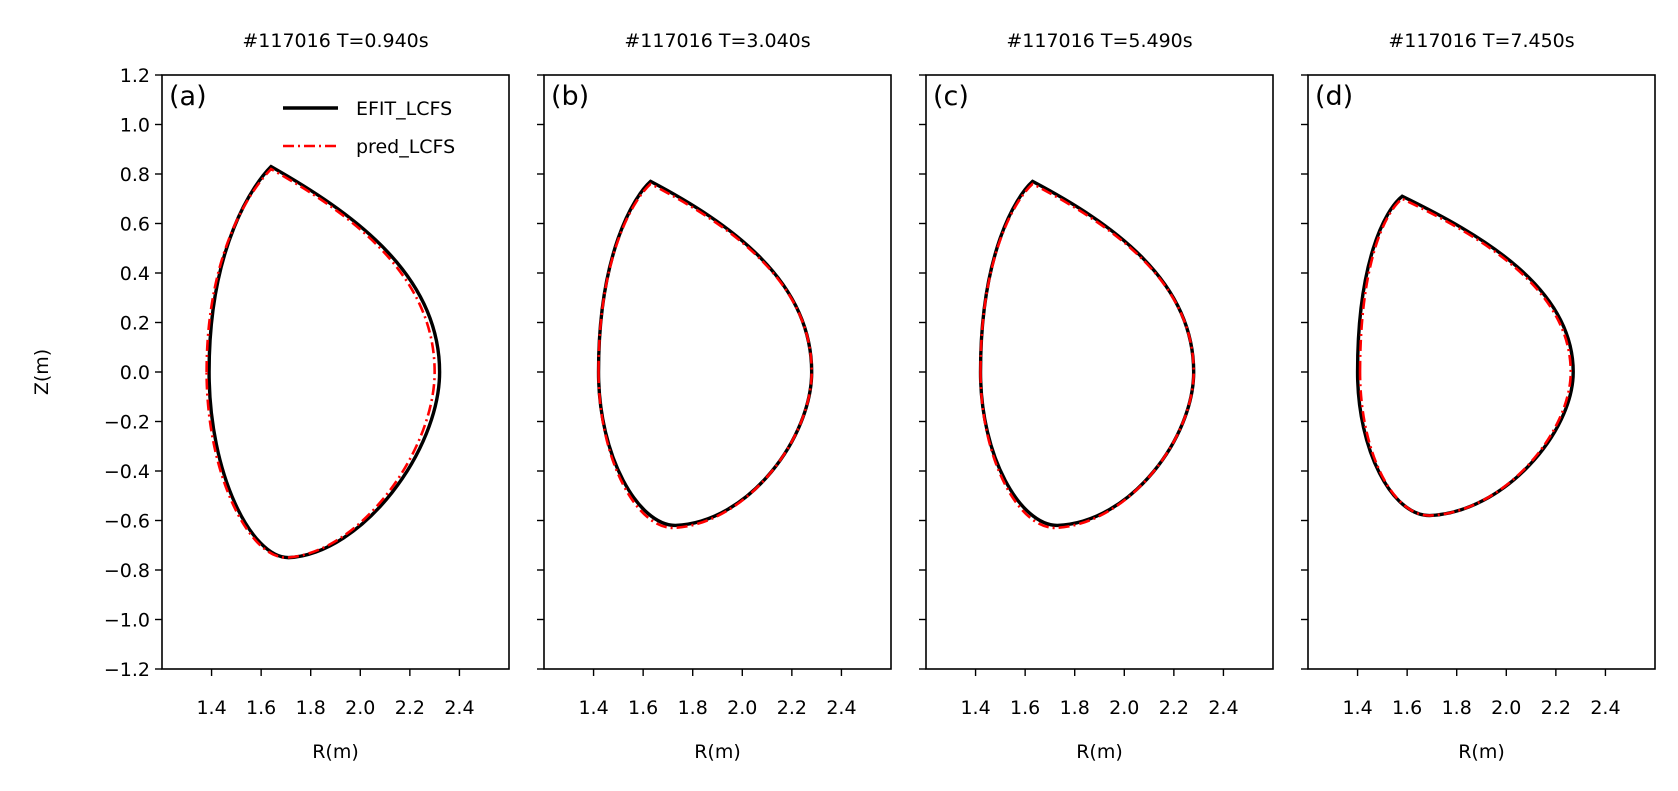 The image size is (1678, 791). What do you see at coordinates (127, 571) in the screenshot?
I see `y-tick-label: −0.8` at bounding box center [127, 571].